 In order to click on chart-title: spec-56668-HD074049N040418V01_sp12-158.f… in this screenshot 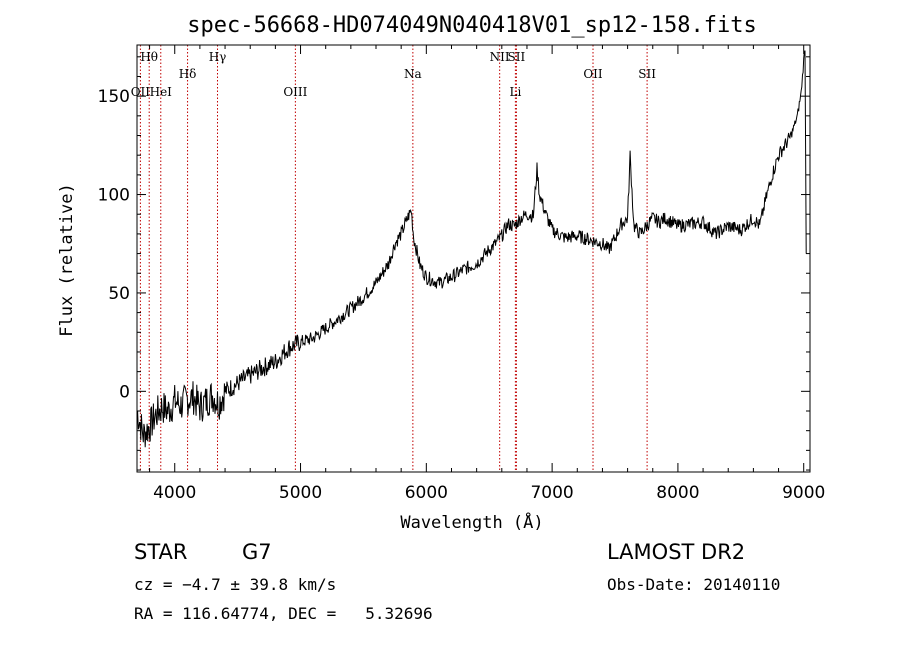, I will do `click(472, 25)`.